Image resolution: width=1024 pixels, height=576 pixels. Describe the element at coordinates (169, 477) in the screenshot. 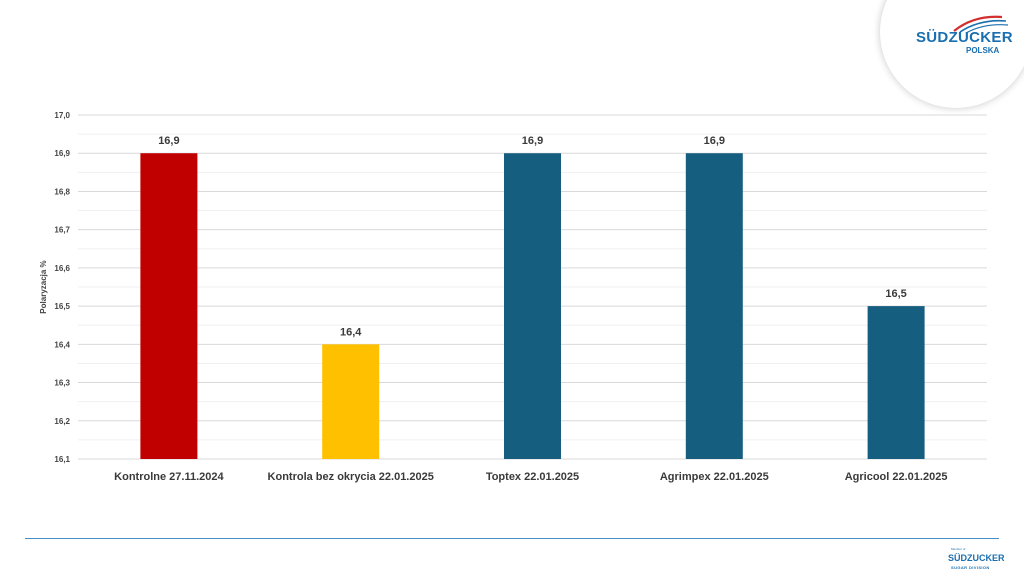

I see `x-tick-label: Kontrolne 27.11.2024` at that location.